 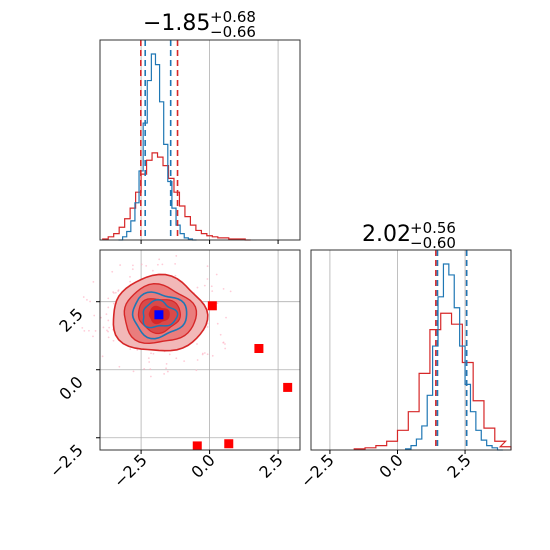 I want to click on title-param1-minus: −0.66, so click(x=233, y=32).